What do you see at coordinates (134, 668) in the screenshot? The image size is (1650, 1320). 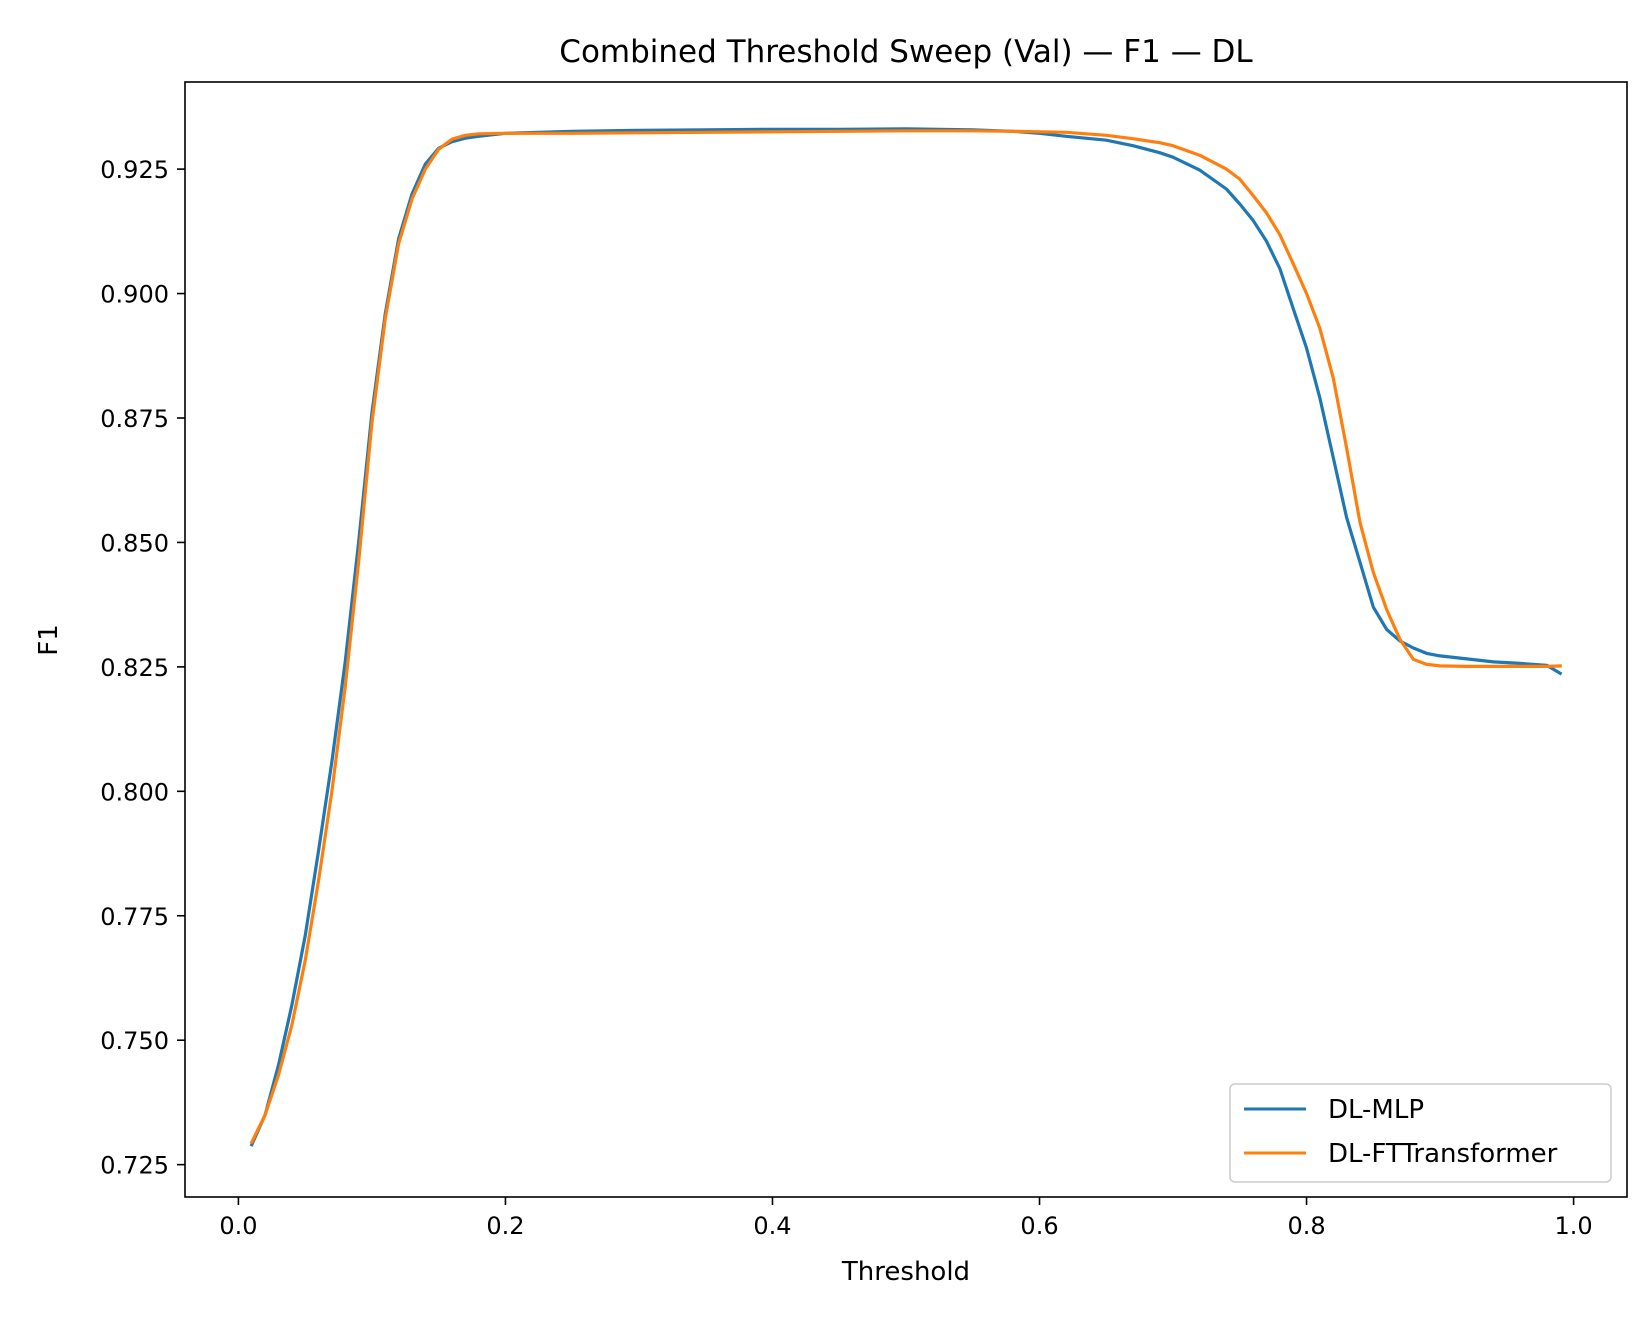 I see `y-tick-label: 0.825` at bounding box center [134, 668].